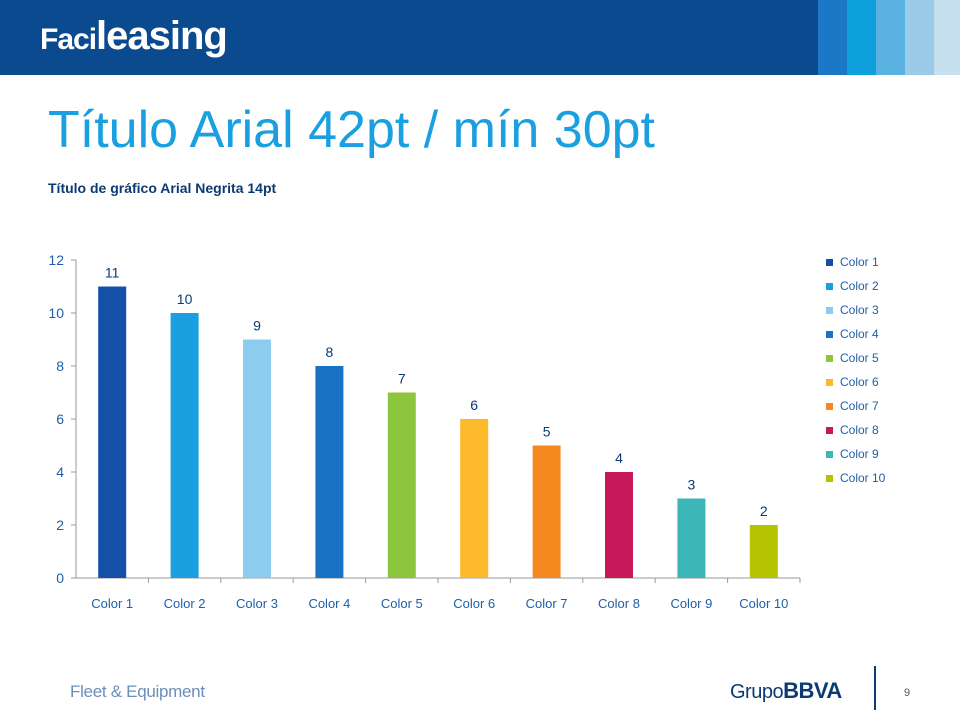  Describe the element at coordinates (691, 603) in the screenshot. I see `x-tick-label: Color 9` at that location.